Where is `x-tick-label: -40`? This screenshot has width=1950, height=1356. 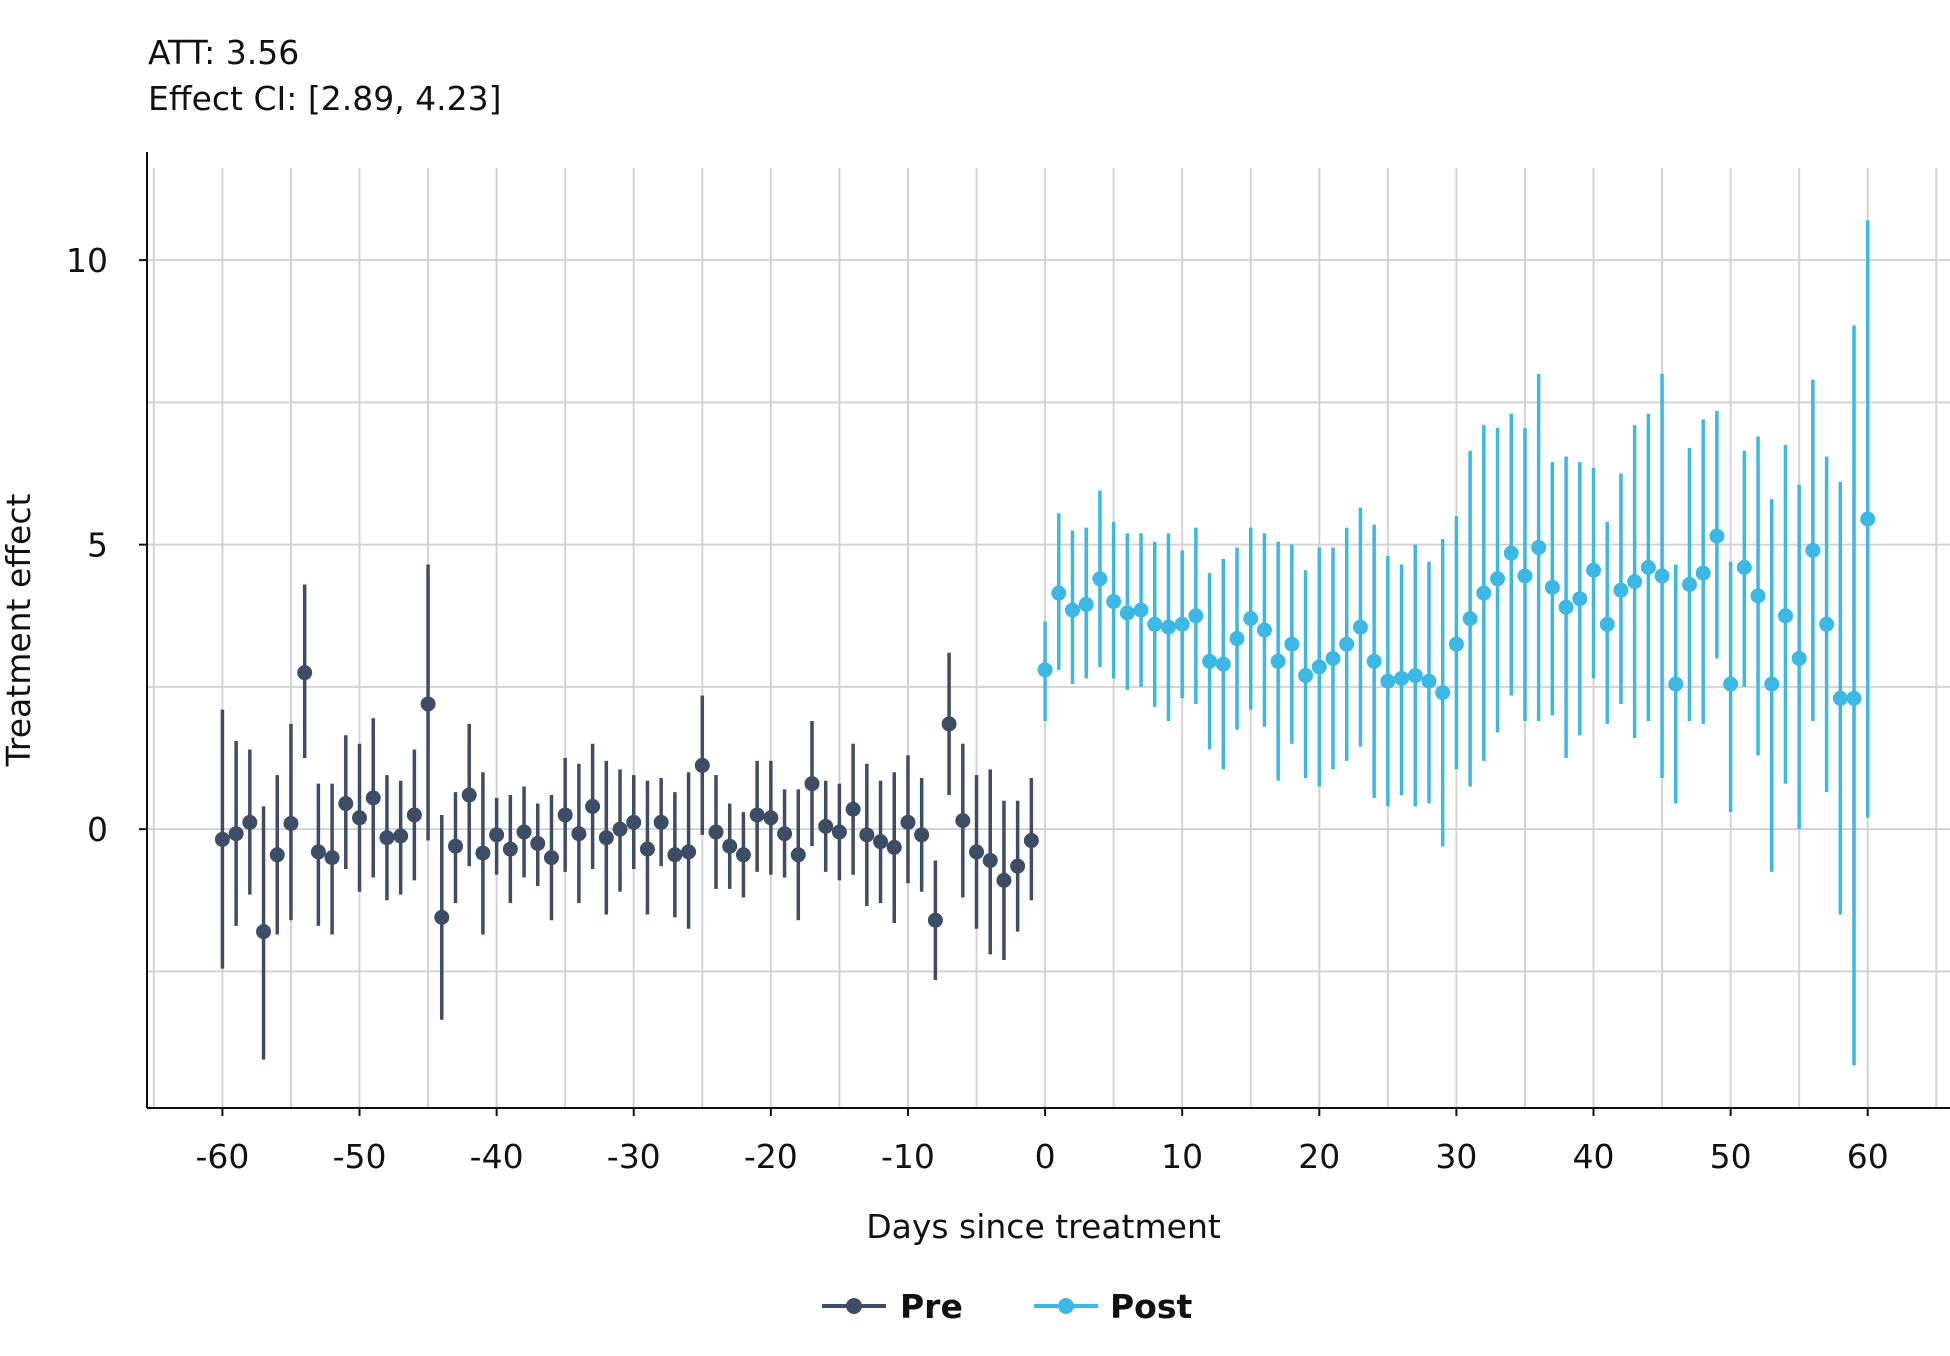 x-tick-label: -40 is located at coordinates (497, 1156).